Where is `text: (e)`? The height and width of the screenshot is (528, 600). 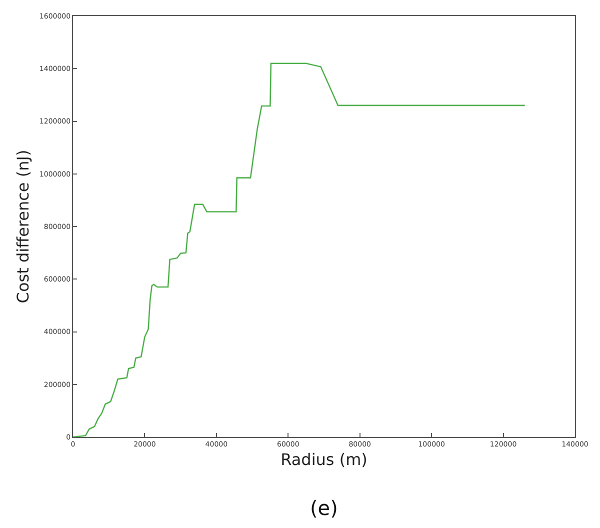
text: (e) is located at coordinates (324, 508).